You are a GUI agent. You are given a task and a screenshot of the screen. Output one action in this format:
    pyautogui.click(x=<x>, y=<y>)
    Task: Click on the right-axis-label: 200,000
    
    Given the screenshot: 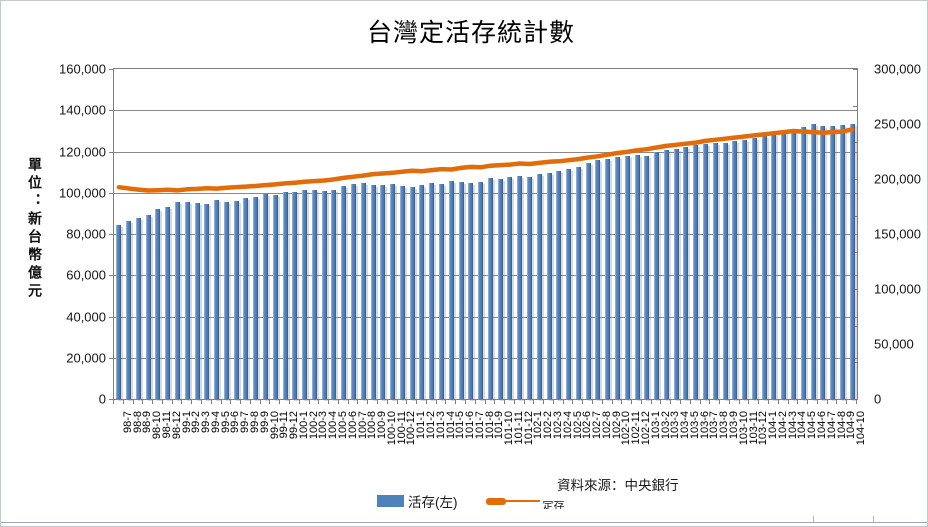 What is the action you would take?
    pyautogui.click(x=897, y=179)
    